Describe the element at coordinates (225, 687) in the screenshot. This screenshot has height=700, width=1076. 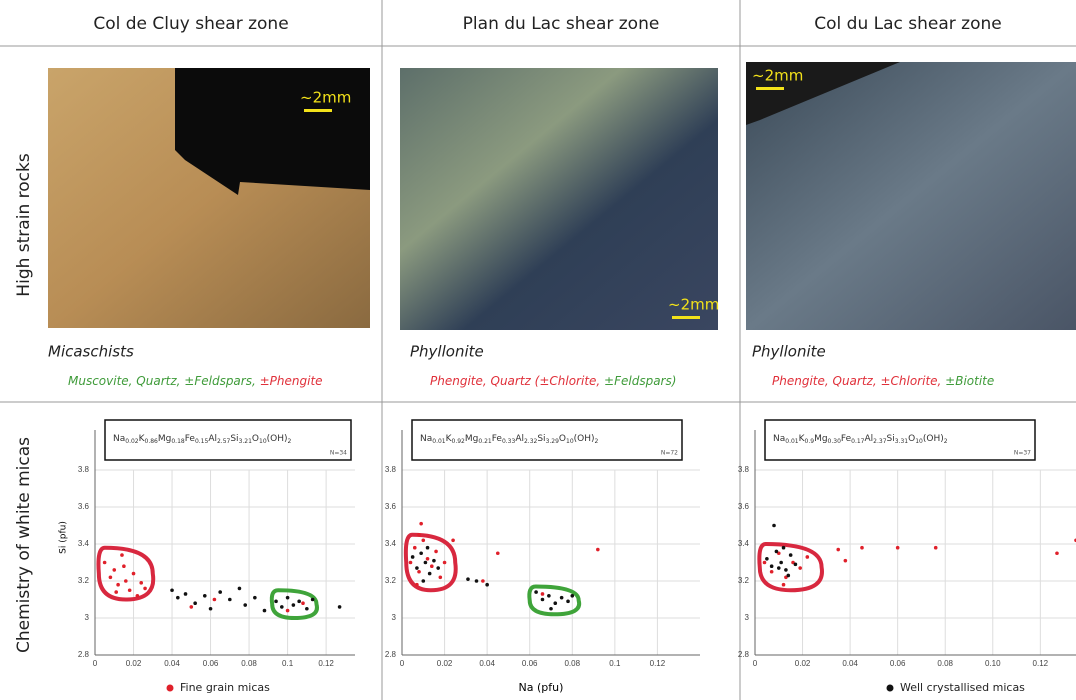
I see `legend-label: Fine grain micas` at that location.